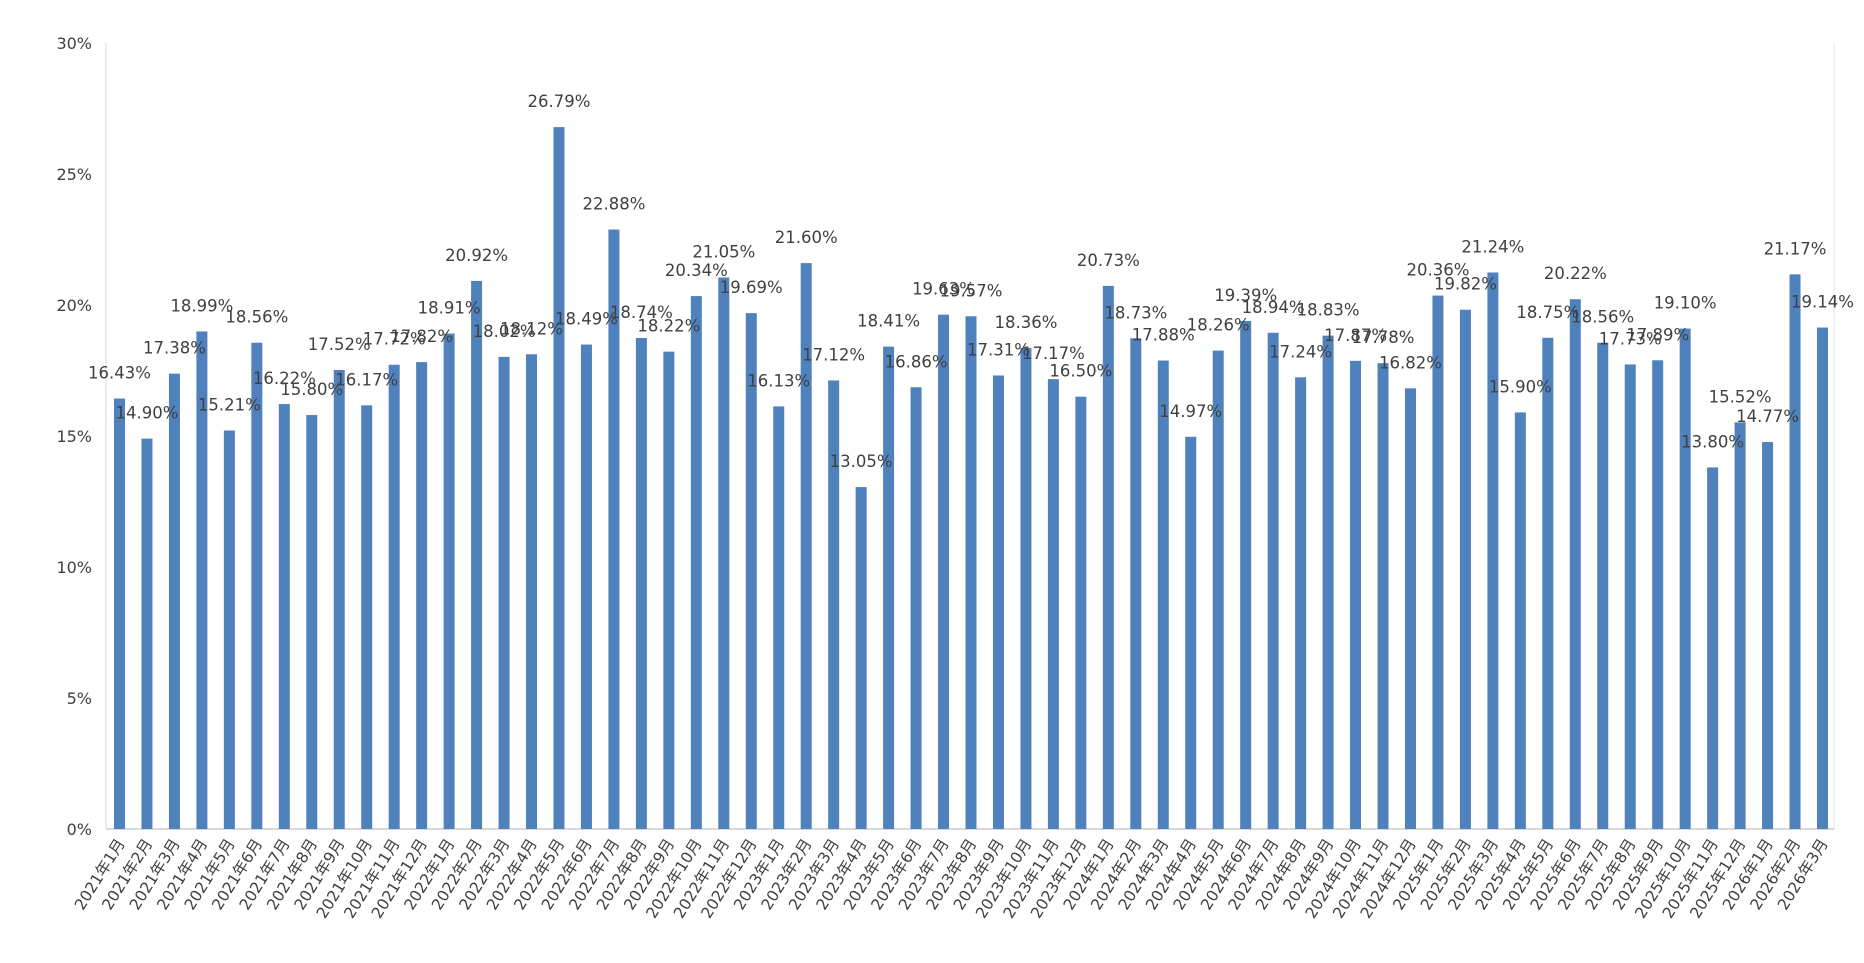  I want to click on data-label: 17.78%, so click(1383, 337).